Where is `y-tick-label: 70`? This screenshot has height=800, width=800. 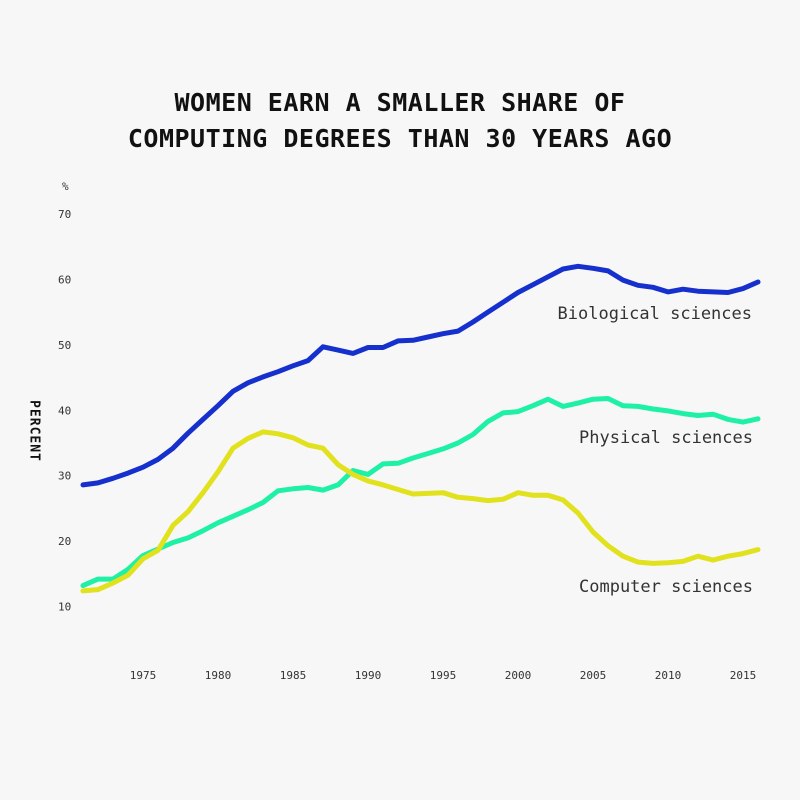 y-tick-label: 70 is located at coordinates (64, 214).